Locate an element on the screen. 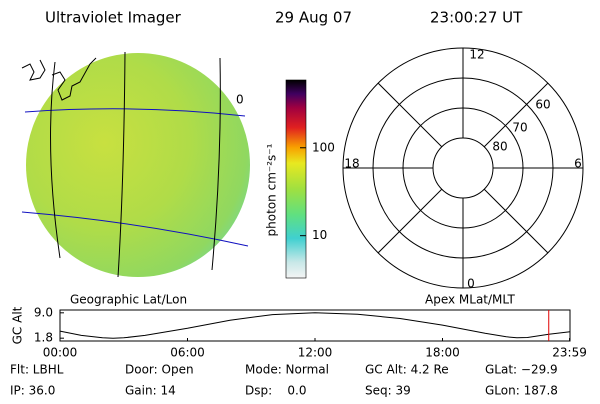 This screenshot has width=600, height=404. altitude-line is located at coordinates (315, 325).